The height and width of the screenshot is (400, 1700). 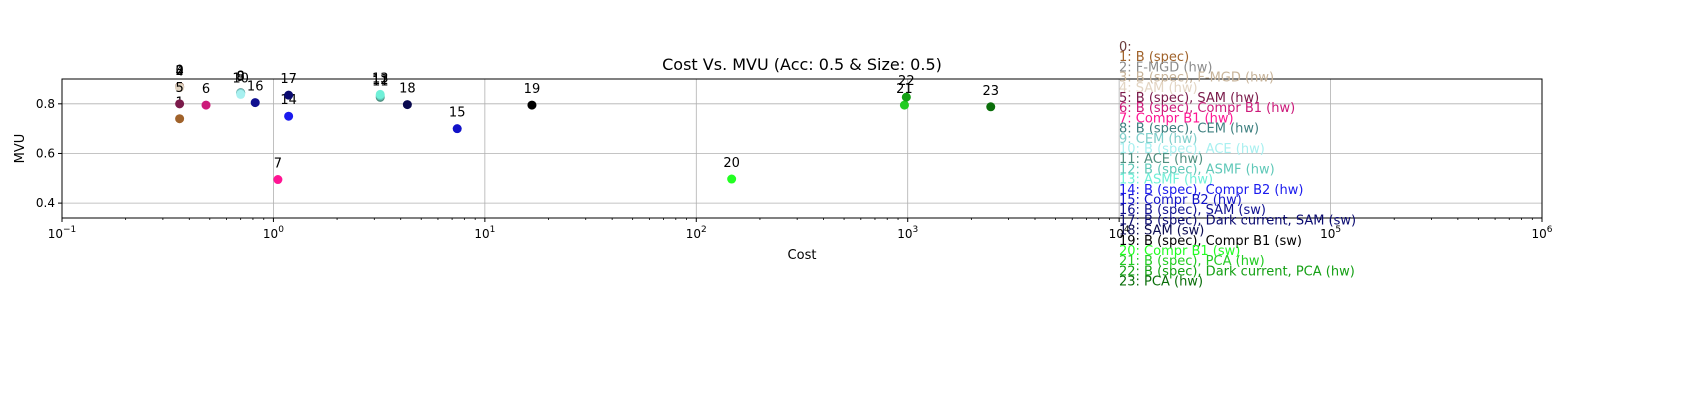 What do you see at coordinates (45, 153) in the screenshot?
I see `y-tick-label: 0.6` at bounding box center [45, 153].